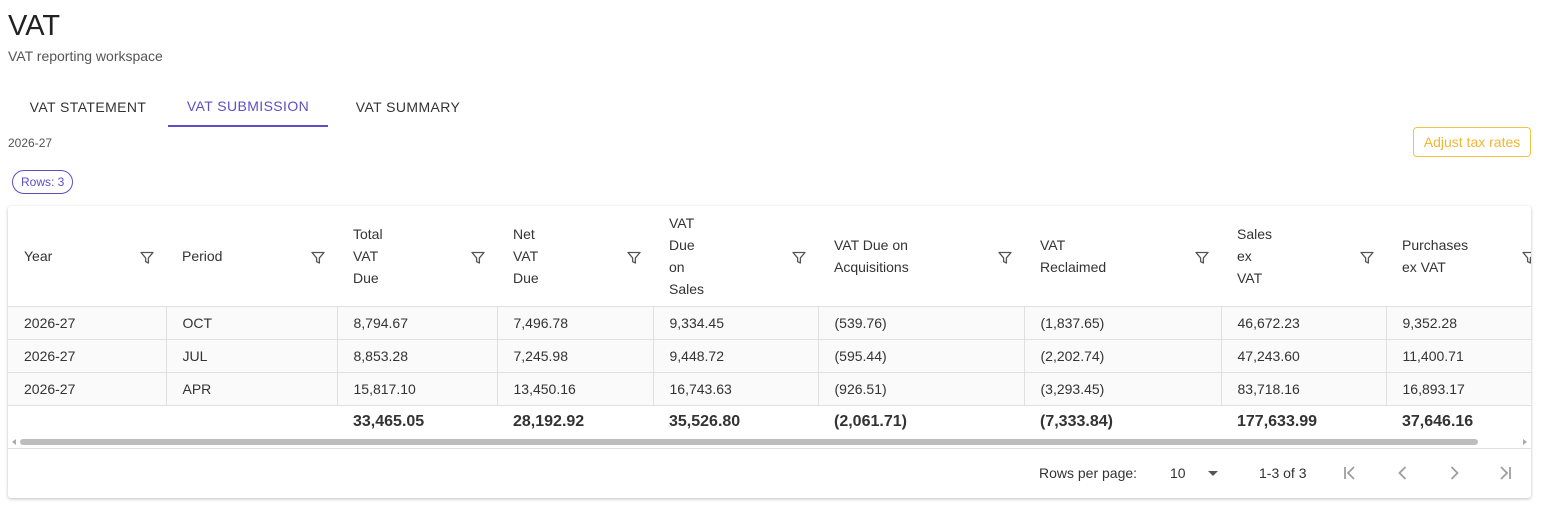 The width and height of the screenshot is (1541, 508). What do you see at coordinates (1472, 142) in the screenshot?
I see `adjust-tax-rates-button: Adjust tax rates` at bounding box center [1472, 142].